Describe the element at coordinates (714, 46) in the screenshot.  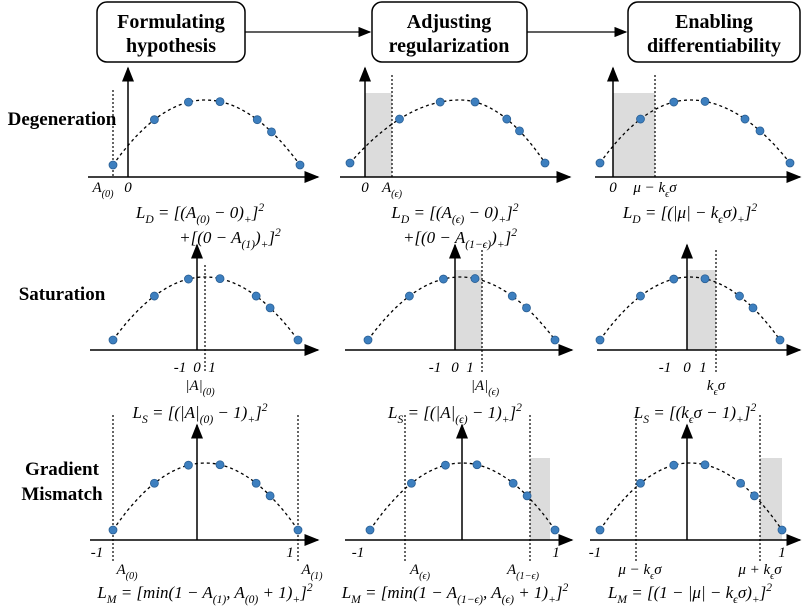
I see `header-text: differentiability` at that location.